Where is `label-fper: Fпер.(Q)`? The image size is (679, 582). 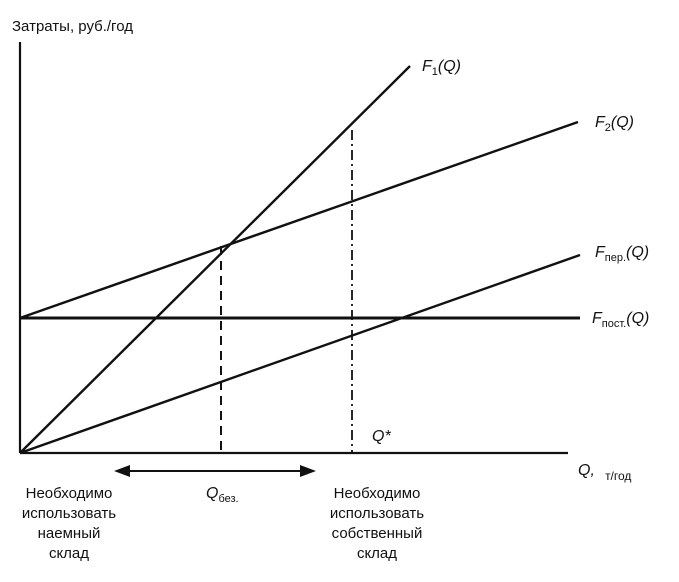
label-fper: Fпер.(Q) is located at coordinates (622, 254).